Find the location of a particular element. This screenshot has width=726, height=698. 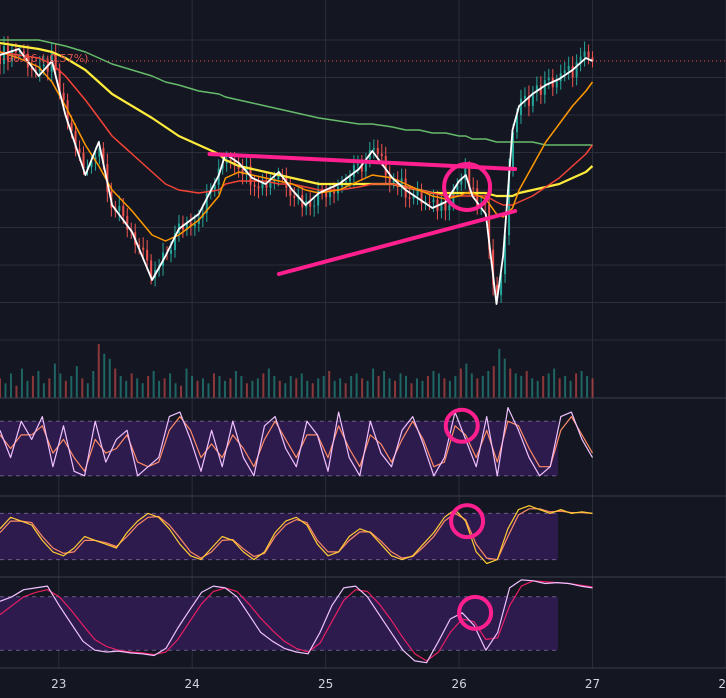

x-tick-label-5: 28 is located at coordinates (722, 684).